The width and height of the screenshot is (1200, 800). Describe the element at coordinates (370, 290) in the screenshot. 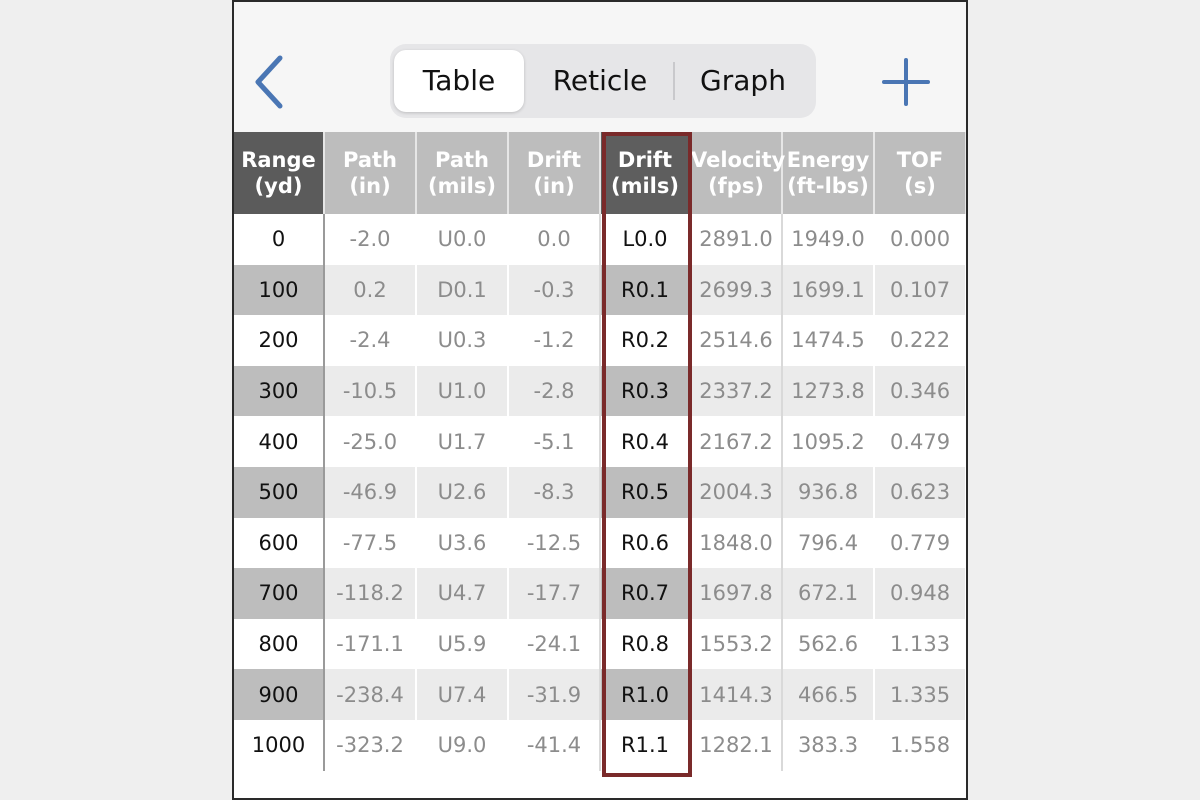

I see `table-cell: 0.2` at that location.